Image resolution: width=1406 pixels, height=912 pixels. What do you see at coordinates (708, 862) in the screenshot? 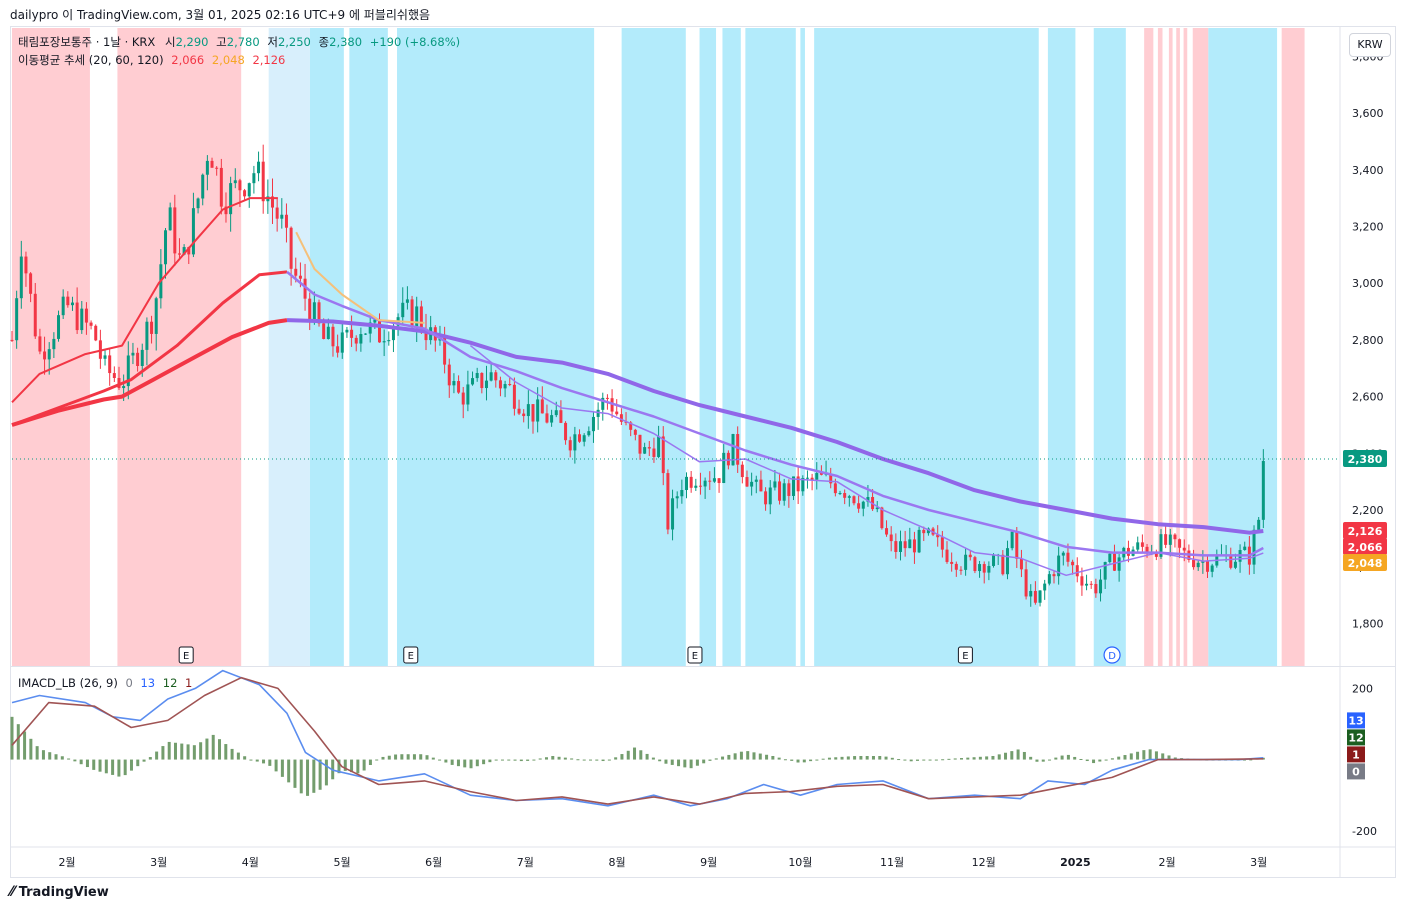
I see `month-tick-label: 9월` at bounding box center [708, 862].